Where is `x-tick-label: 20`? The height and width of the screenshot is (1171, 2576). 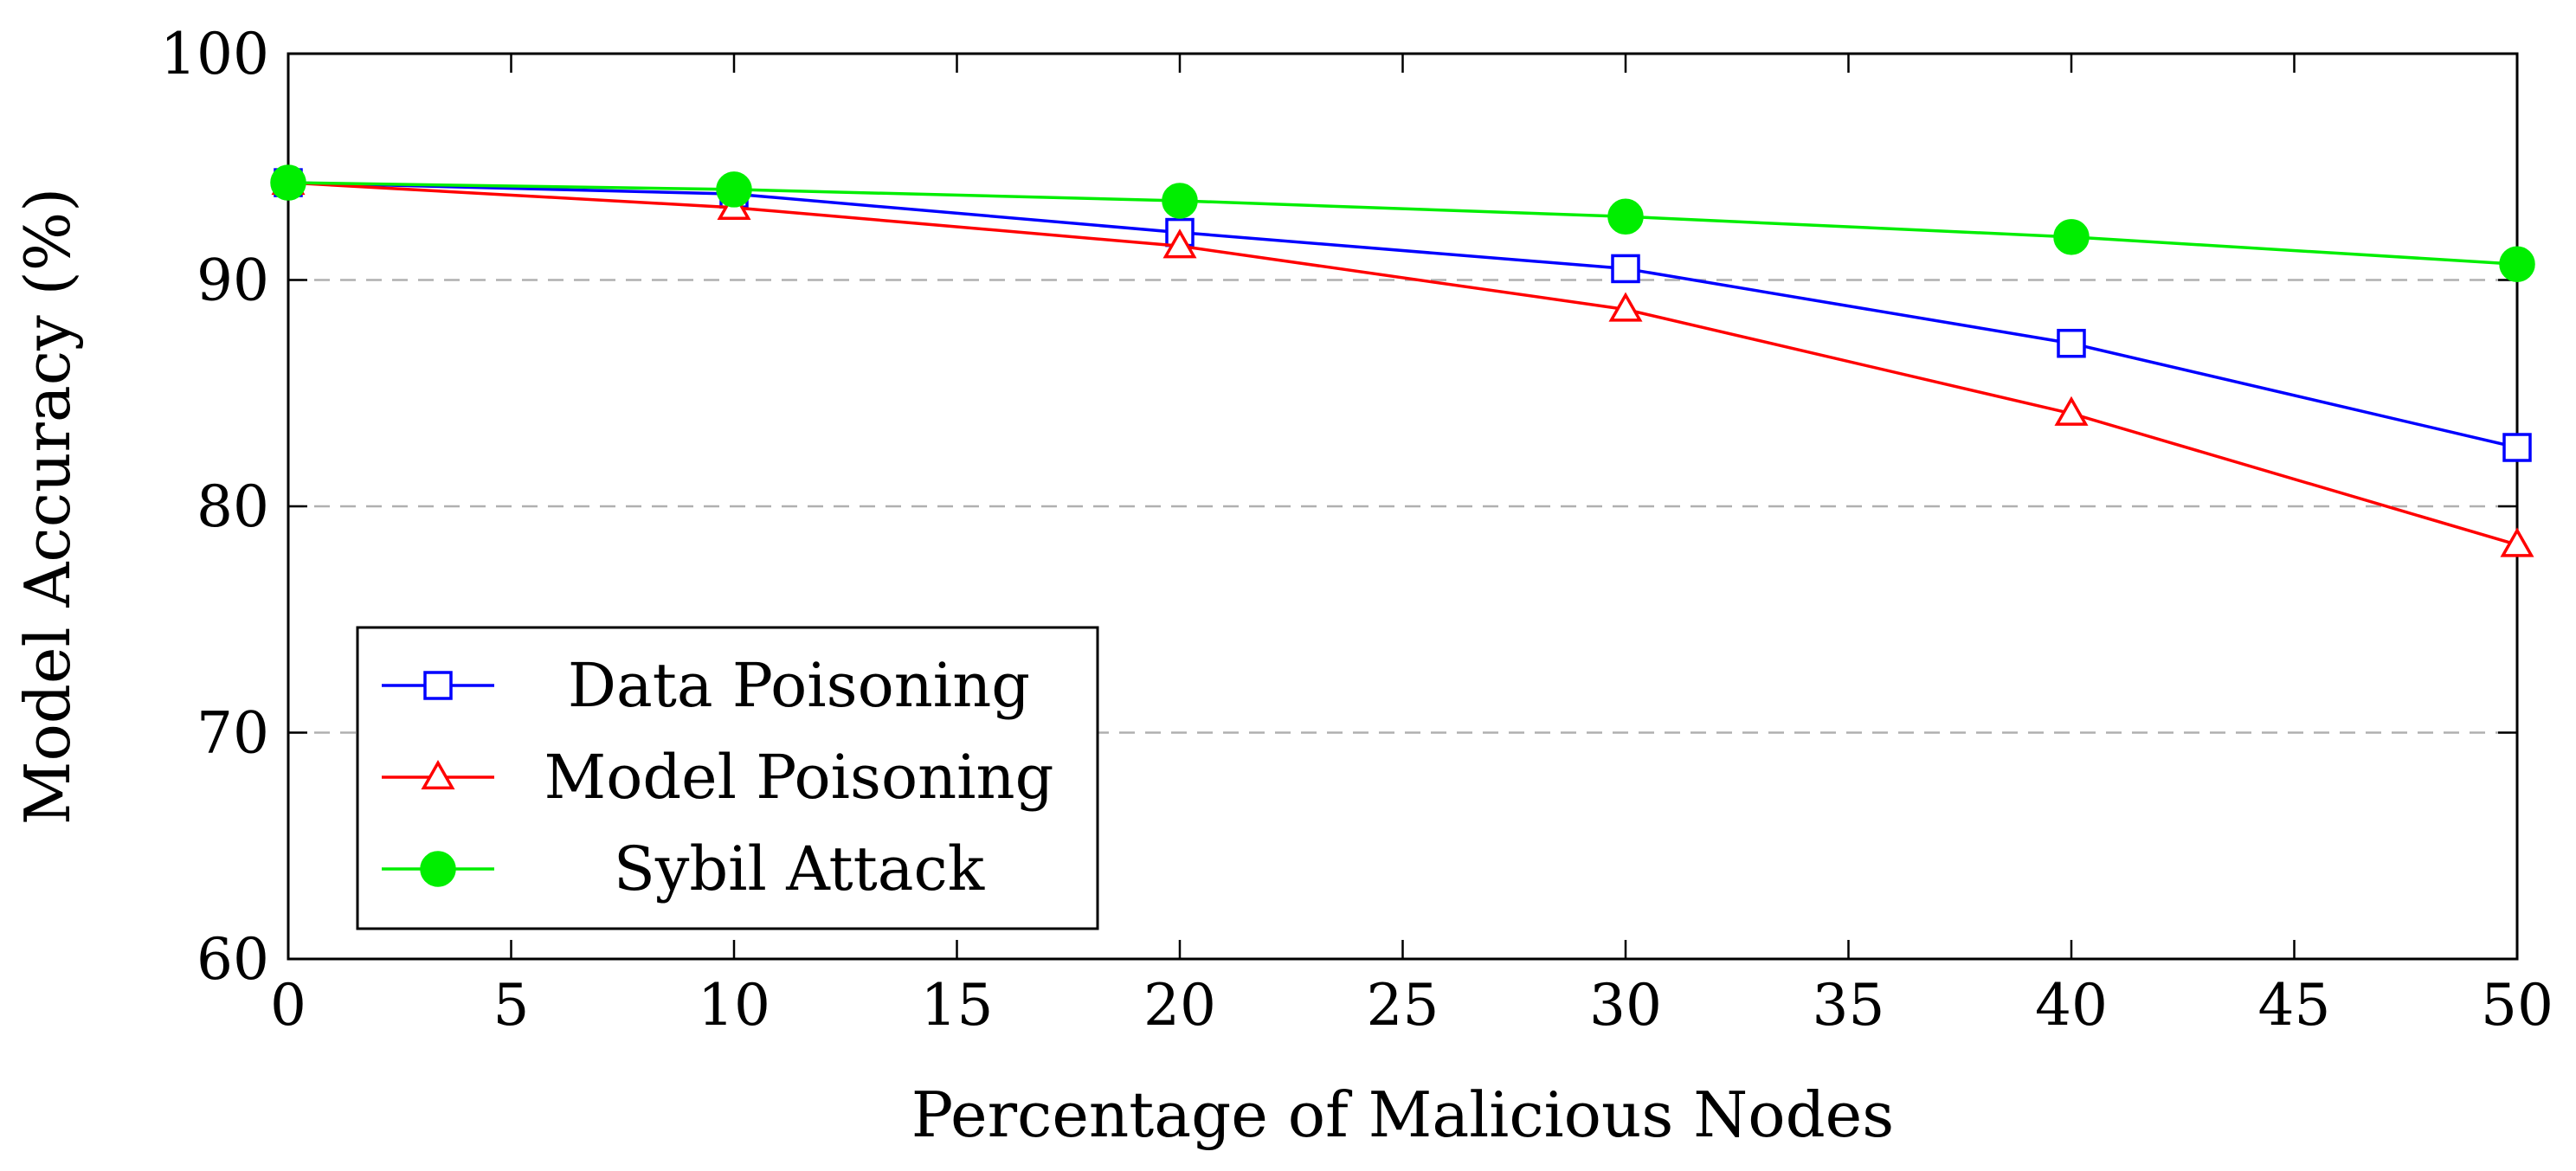 x-tick-label: 20 is located at coordinates (1179, 1005).